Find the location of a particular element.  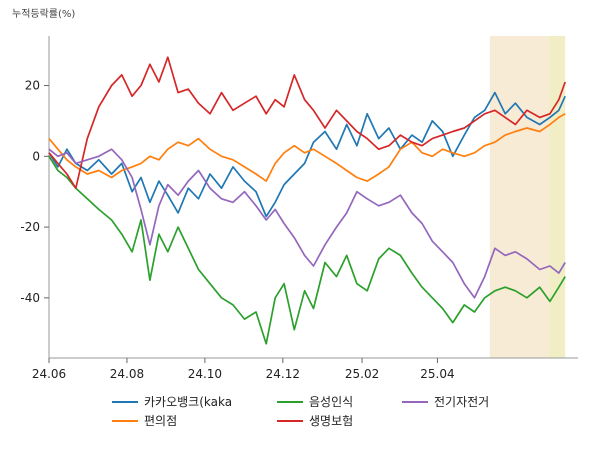

y-tick-label: 0 is located at coordinates (36, 156).